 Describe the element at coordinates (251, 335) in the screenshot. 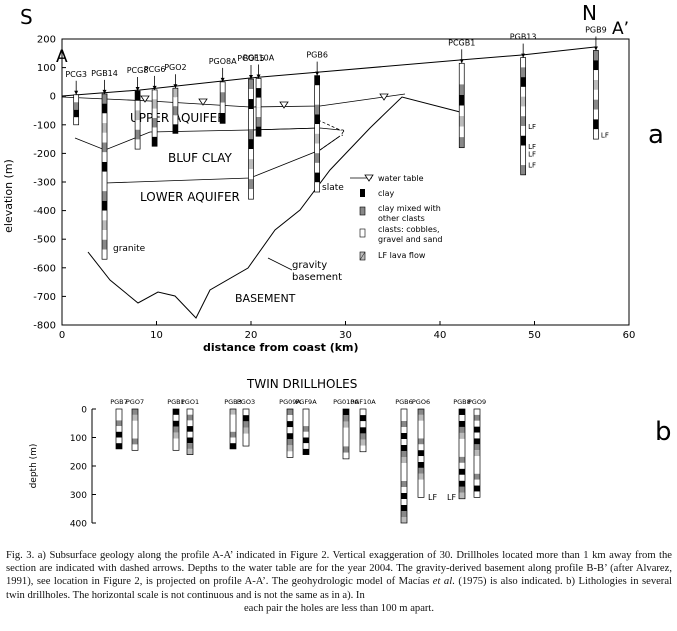

I see `x-tick-label: 20` at that location.